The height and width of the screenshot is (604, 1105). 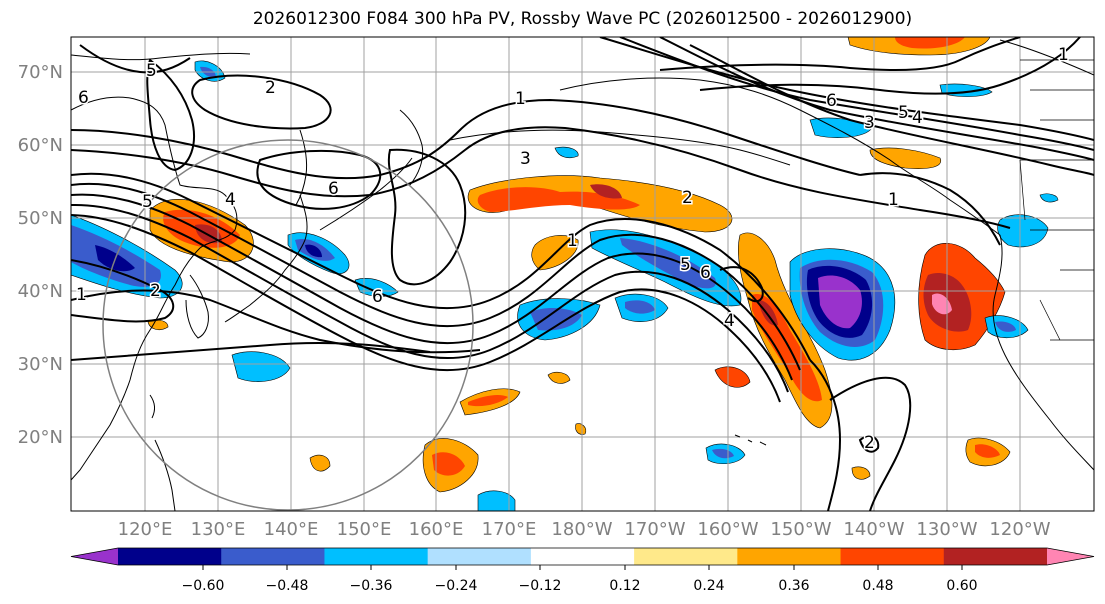 I want to click on colorbar-tick-label: 0.36, so click(x=793, y=586).